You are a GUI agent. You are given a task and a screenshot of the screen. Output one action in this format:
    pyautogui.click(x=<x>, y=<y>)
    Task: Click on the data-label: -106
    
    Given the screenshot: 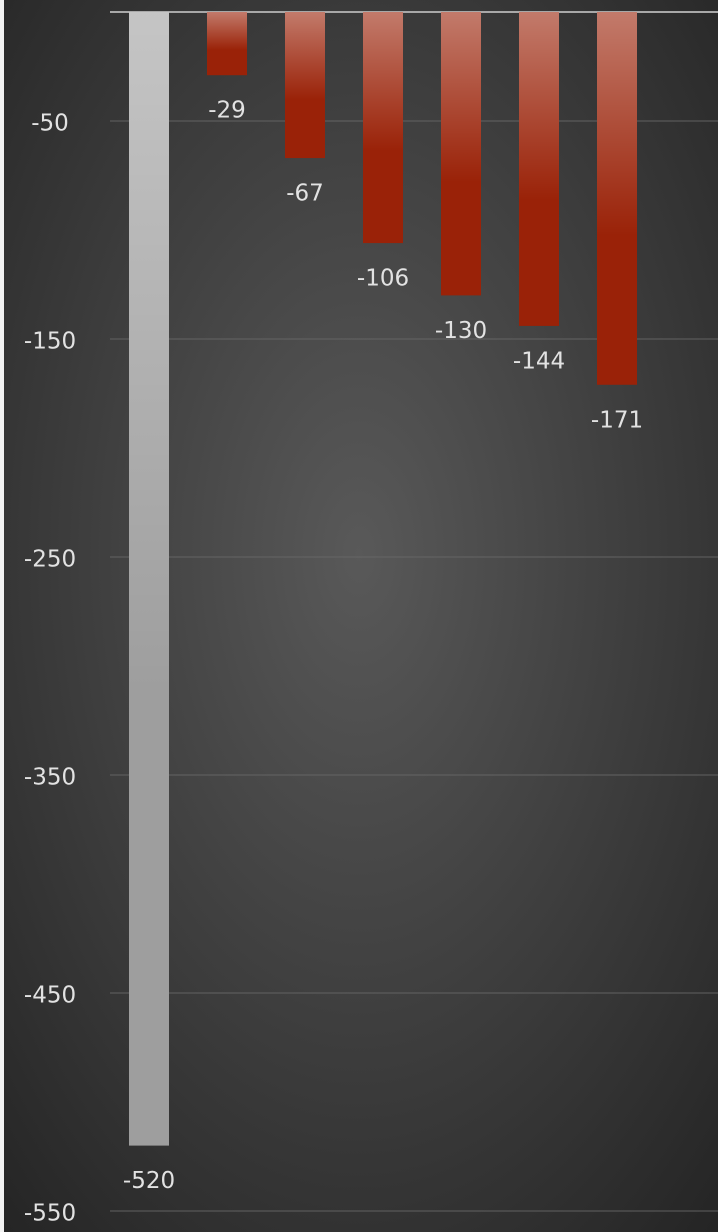 What is the action you would take?
    pyautogui.click(x=383, y=279)
    